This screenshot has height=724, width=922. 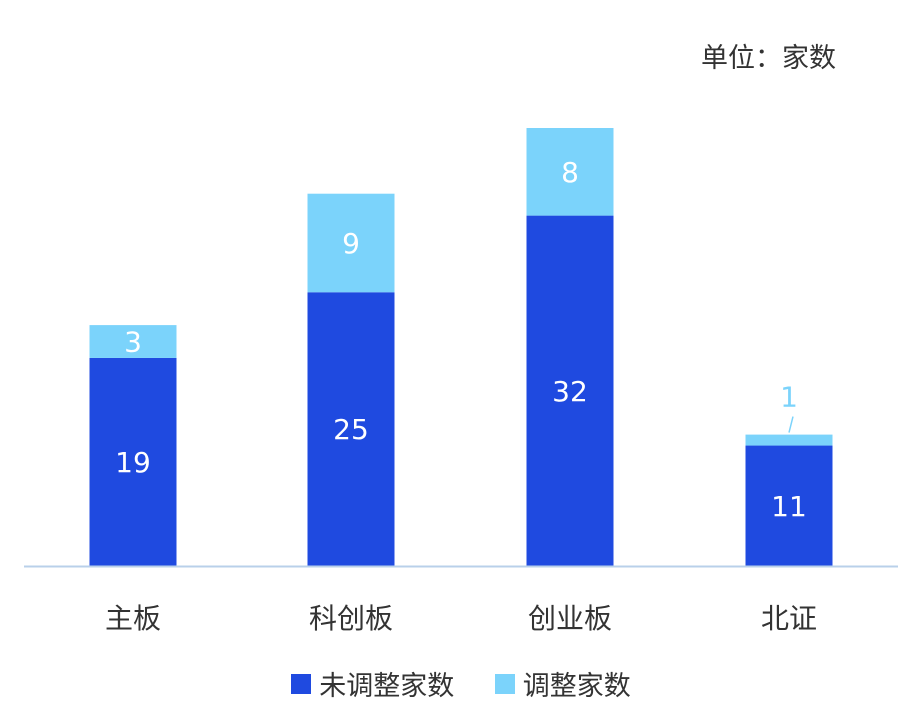 I want to click on category-label-0: 主板, so click(x=133, y=618).